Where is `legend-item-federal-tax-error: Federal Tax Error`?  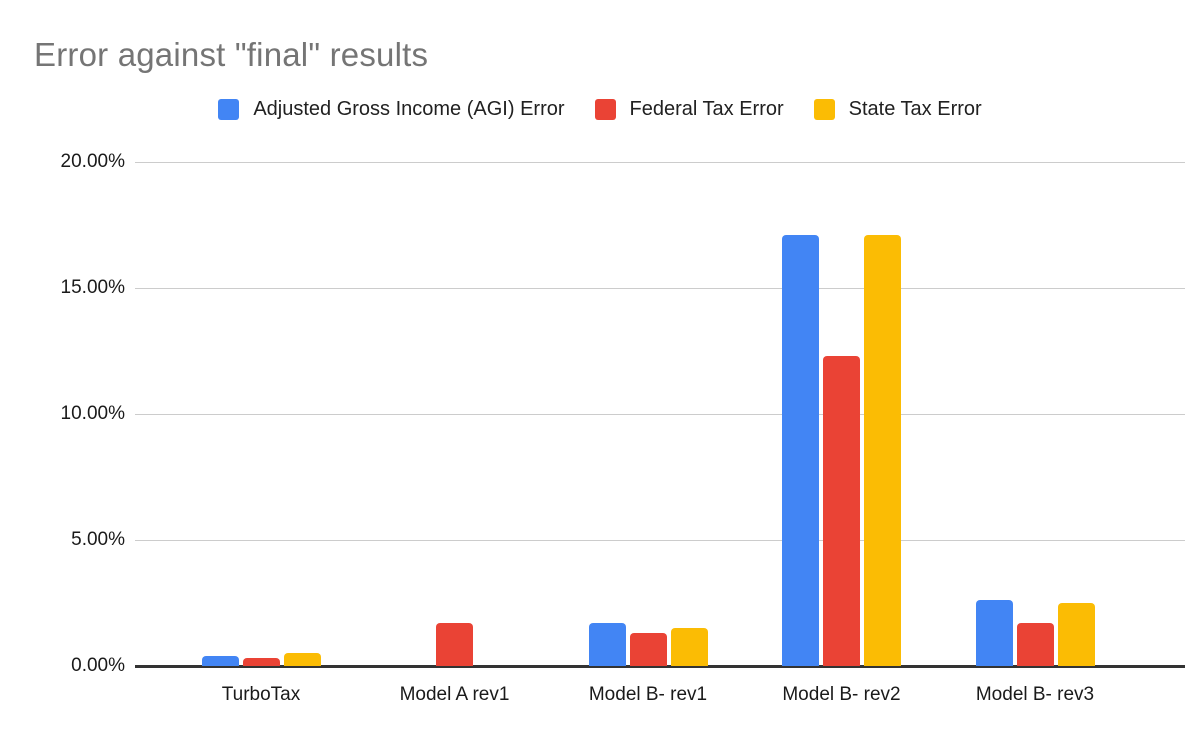 legend-item-federal-tax-error: Federal Tax Error is located at coordinates (689, 109).